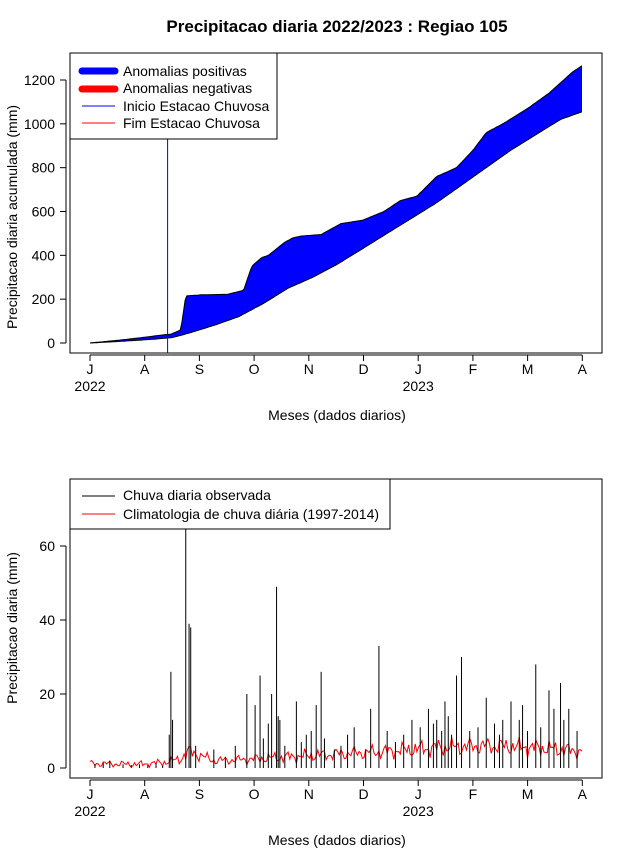 This screenshot has width=640, height=850. I want to click on top-legend-box, so click(173, 96).